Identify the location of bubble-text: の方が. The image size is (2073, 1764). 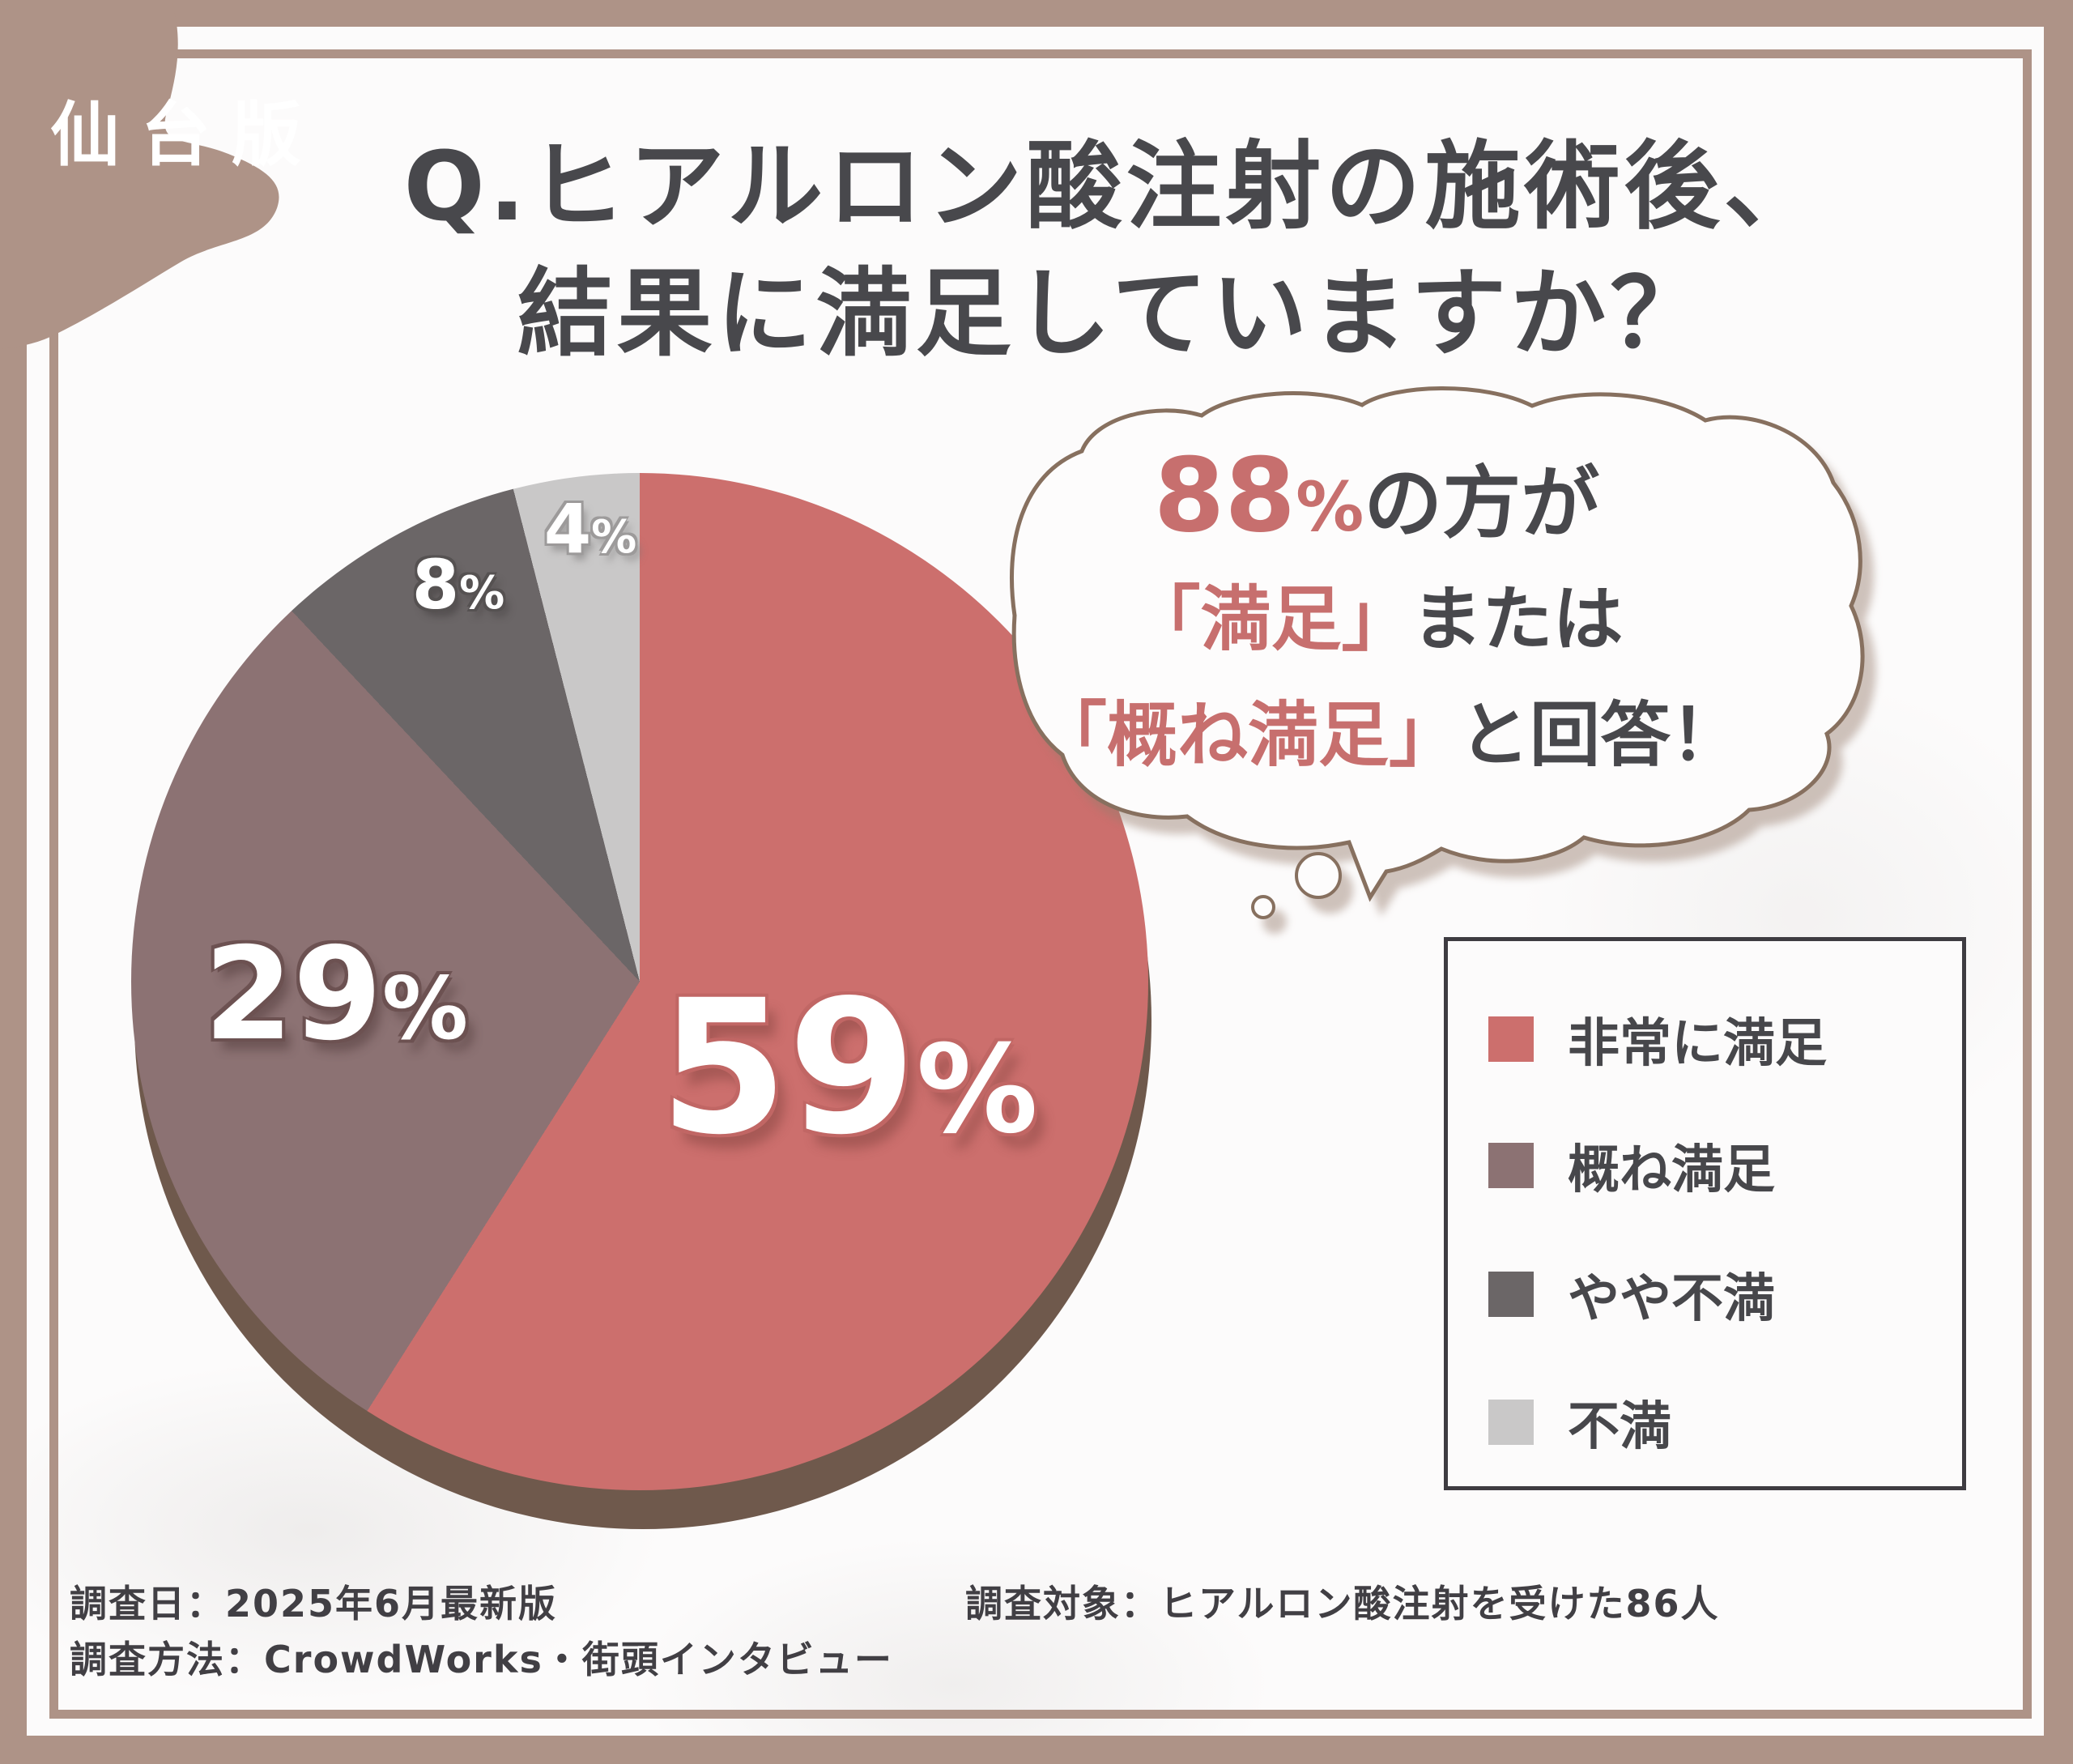
(1482, 503).